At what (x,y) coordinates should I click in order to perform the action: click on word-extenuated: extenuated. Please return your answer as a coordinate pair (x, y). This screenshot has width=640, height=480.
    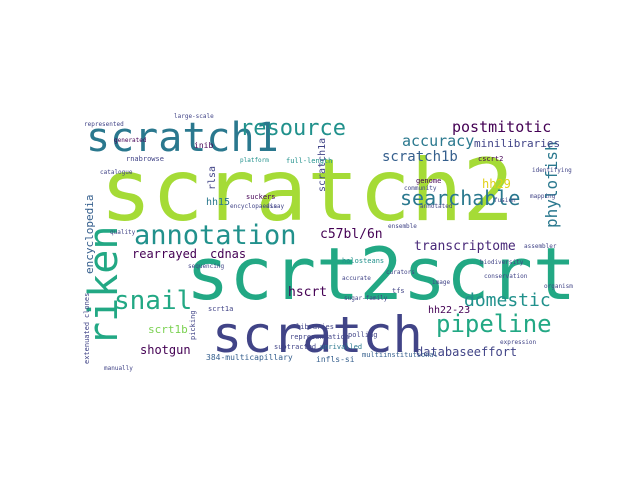
    Looking at the image, I should click on (87, 342).